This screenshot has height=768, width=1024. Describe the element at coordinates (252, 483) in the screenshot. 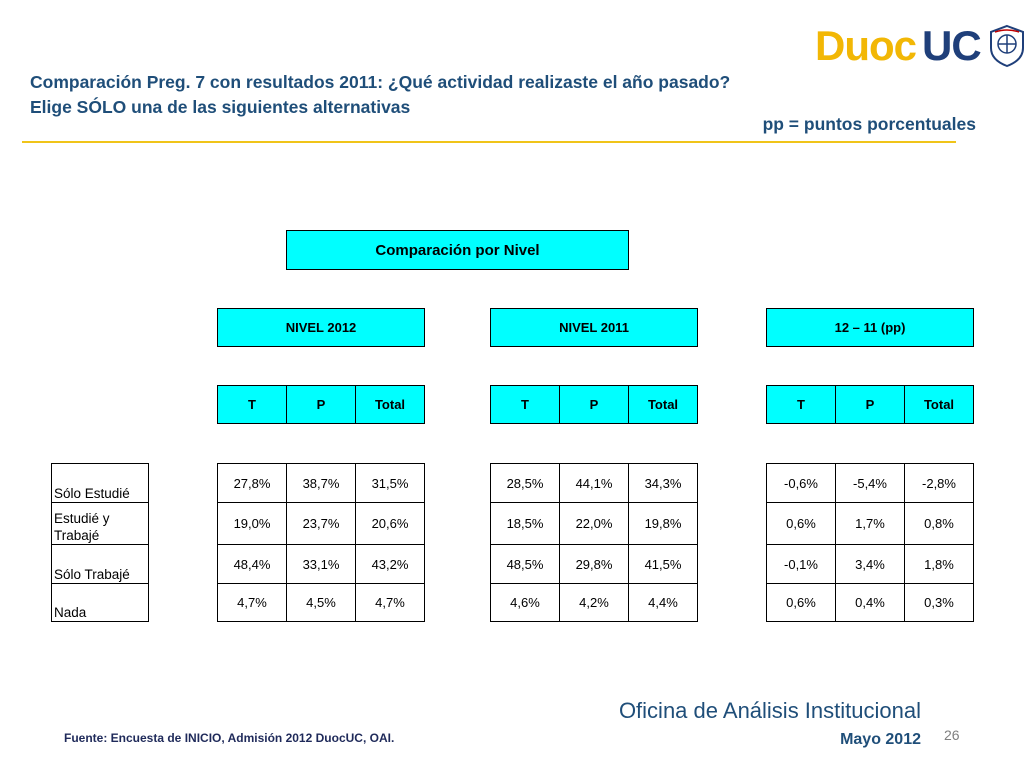

I see `cell: 27,8%` at that location.